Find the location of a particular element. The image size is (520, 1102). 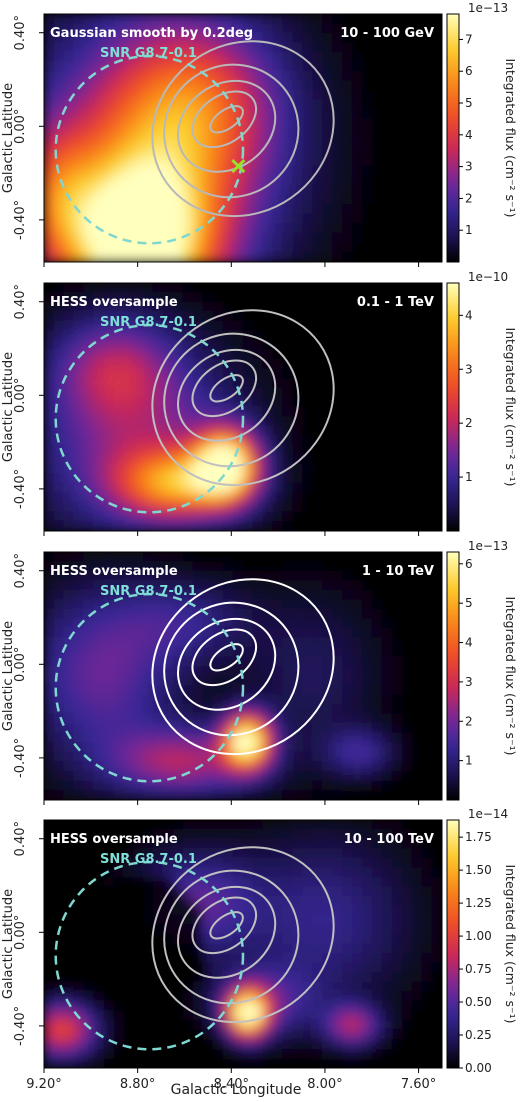

source-marker is located at coordinates (238, 166).